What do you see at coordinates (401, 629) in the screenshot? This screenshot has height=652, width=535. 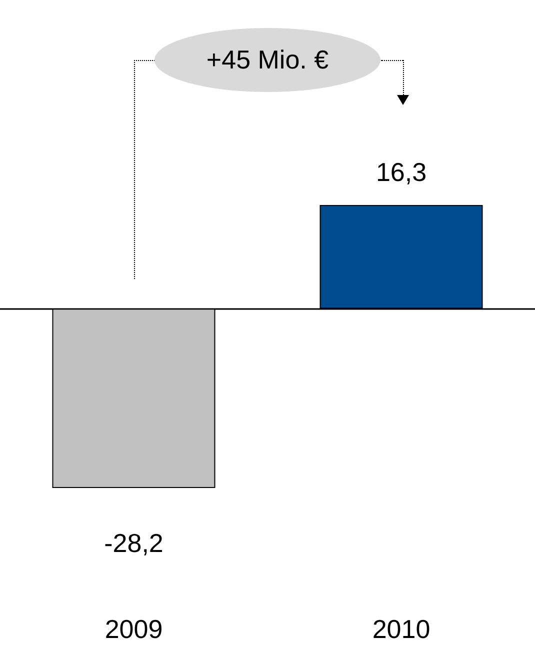 I see `x-tick-label: 2010` at bounding box center [401, 629].